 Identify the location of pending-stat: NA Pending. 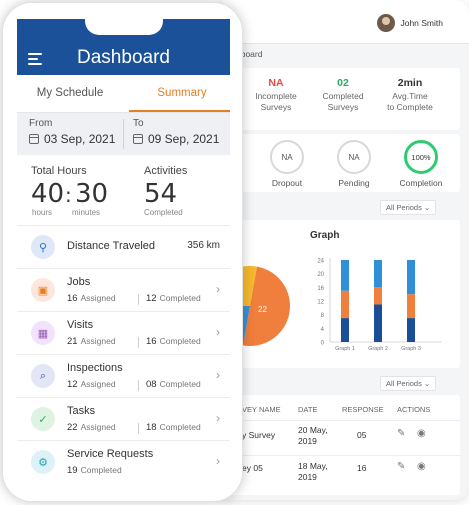
(354, 164).